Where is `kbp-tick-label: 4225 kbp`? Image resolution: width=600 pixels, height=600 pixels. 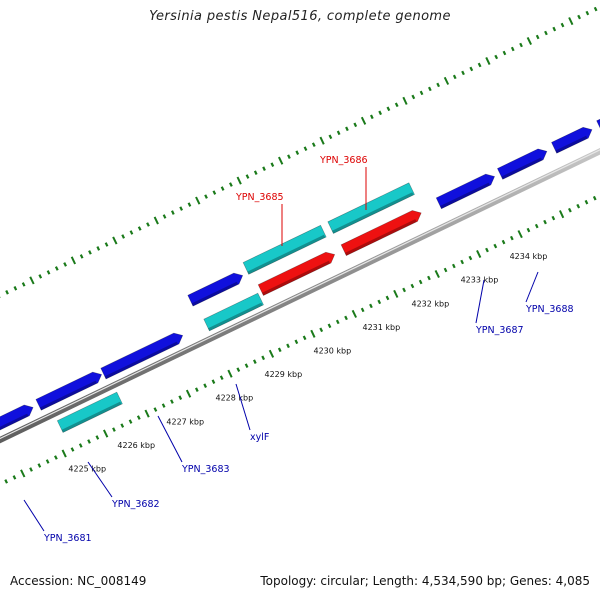 kbp-tick-label: 4225 kbp is located at coordinates (87, 469).